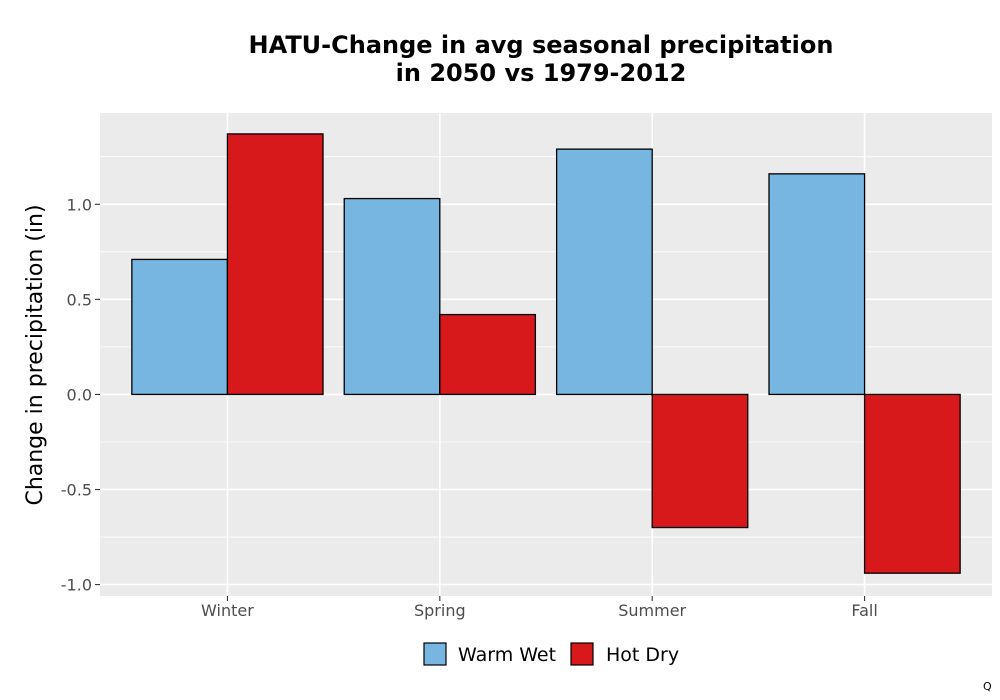  I want to click on y-axis-title: Change in precipitation (in), so click(35, 354).